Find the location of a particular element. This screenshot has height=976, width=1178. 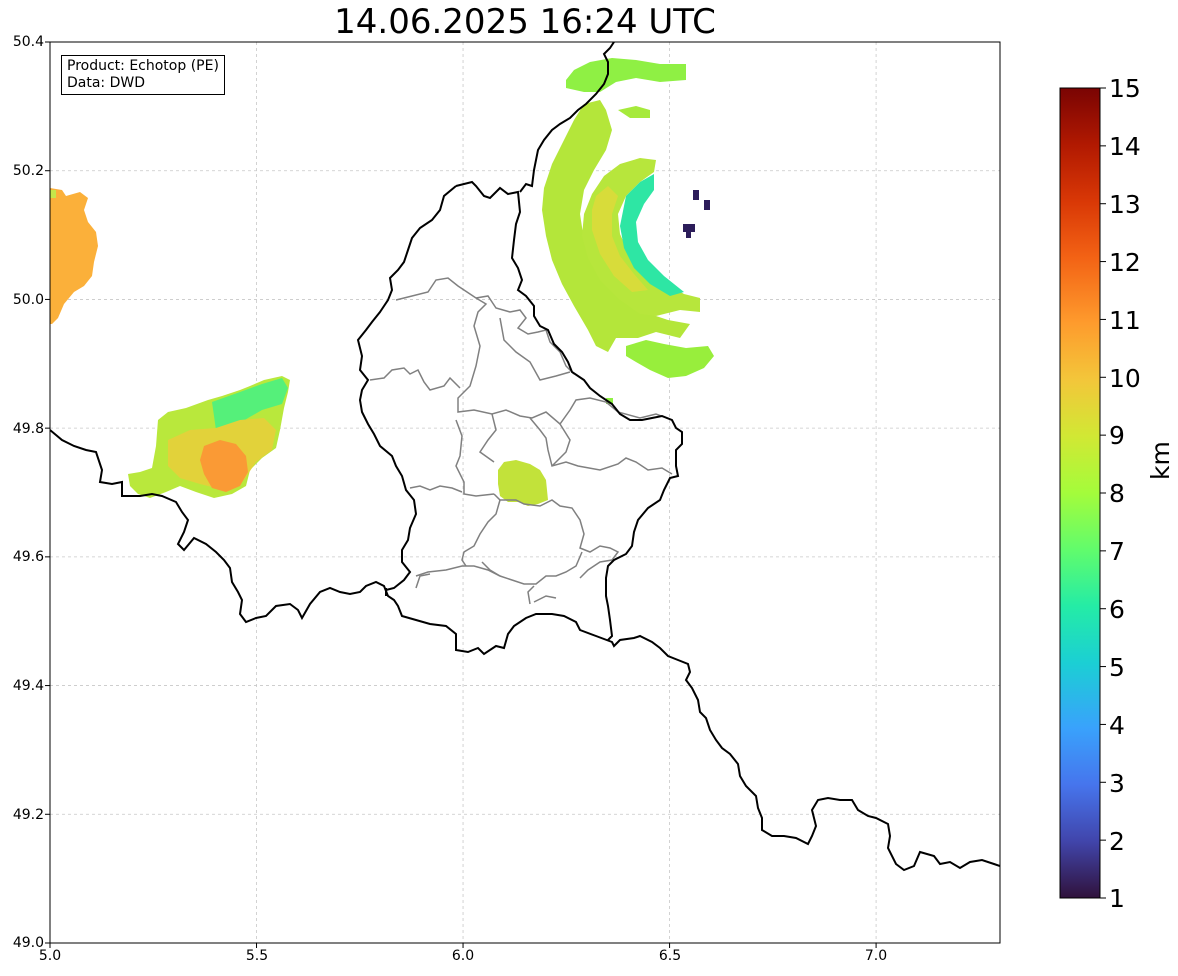

colorbar-tick-label: 1 is located at coordinates (1117, 898).